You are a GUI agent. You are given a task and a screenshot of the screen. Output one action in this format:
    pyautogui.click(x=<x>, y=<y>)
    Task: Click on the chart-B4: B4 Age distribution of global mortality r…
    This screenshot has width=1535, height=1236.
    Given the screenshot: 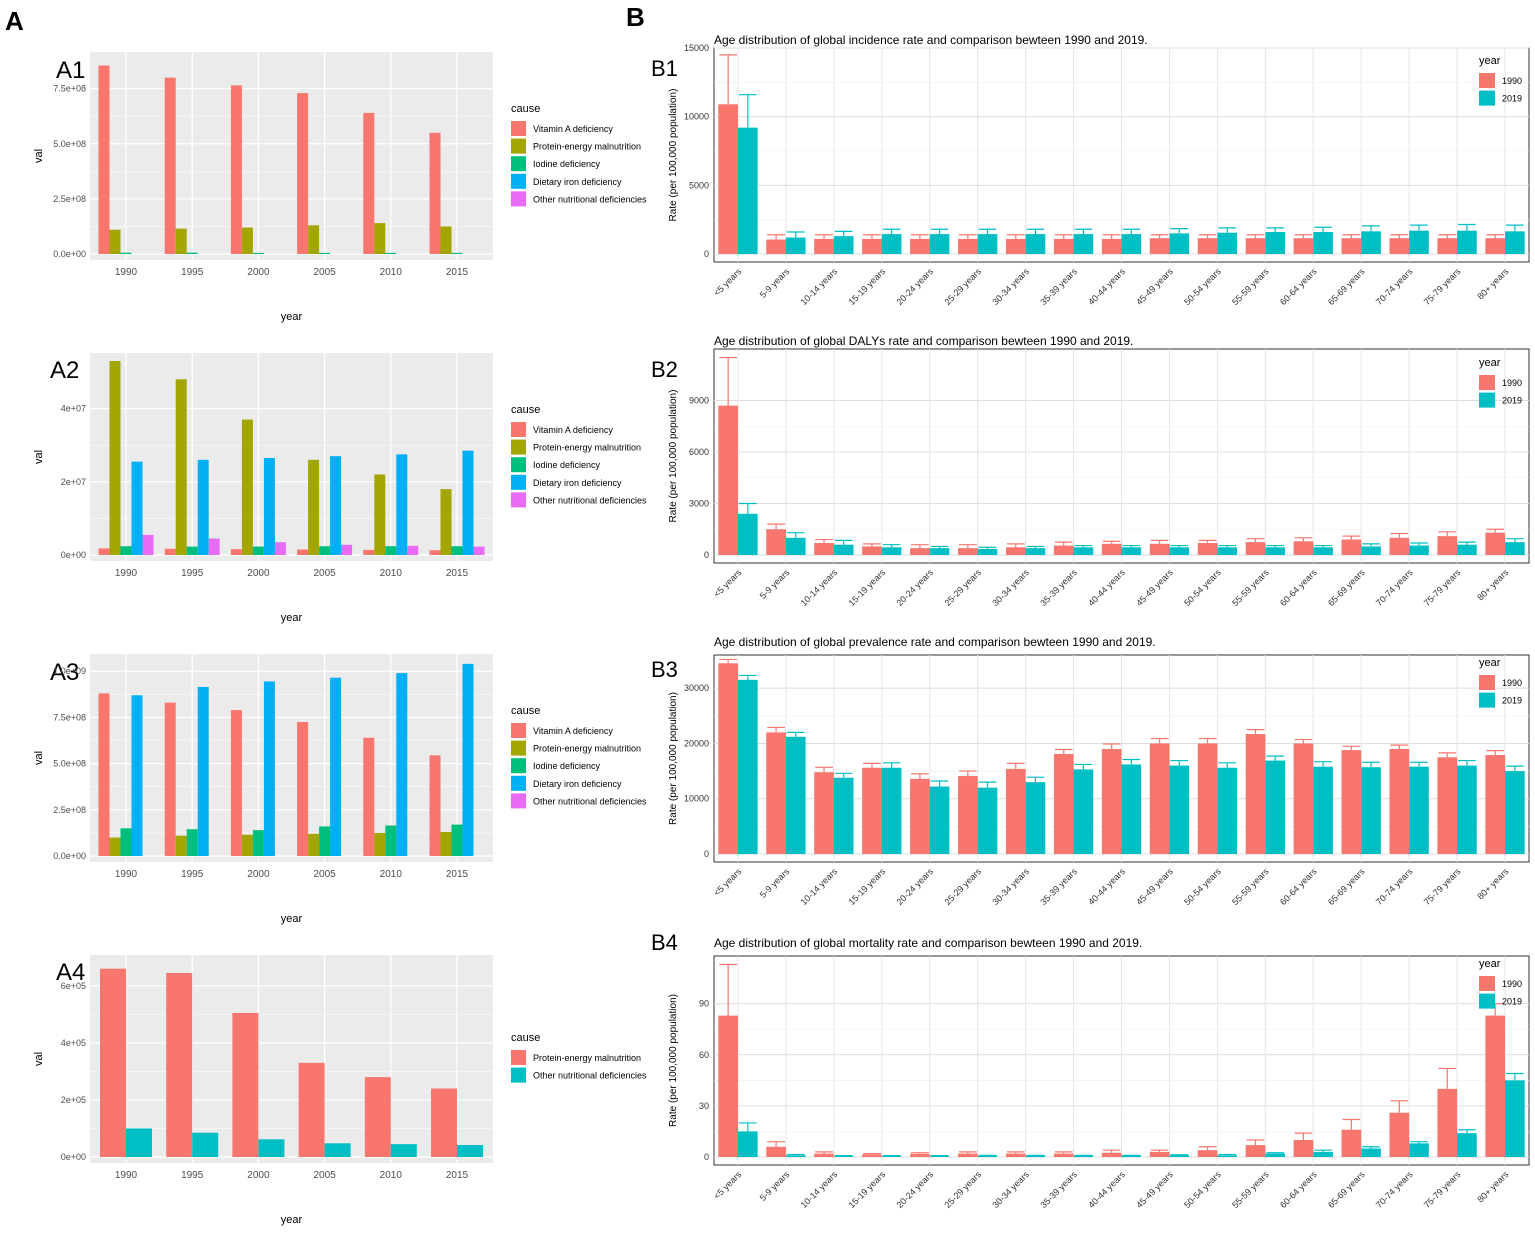 What is the action you would take?
    pyautogui.click(x=1090, y=1070)
    